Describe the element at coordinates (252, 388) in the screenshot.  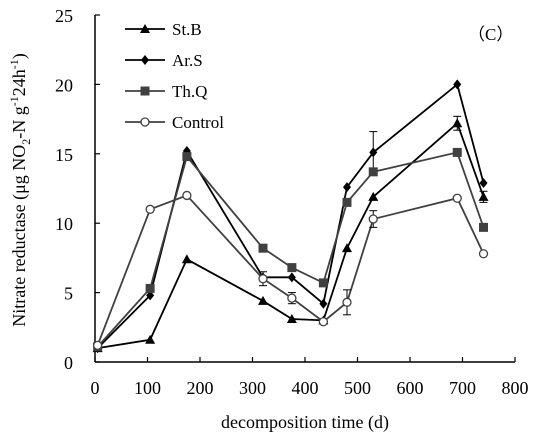
I see `x-tick-label: 300` at that location.